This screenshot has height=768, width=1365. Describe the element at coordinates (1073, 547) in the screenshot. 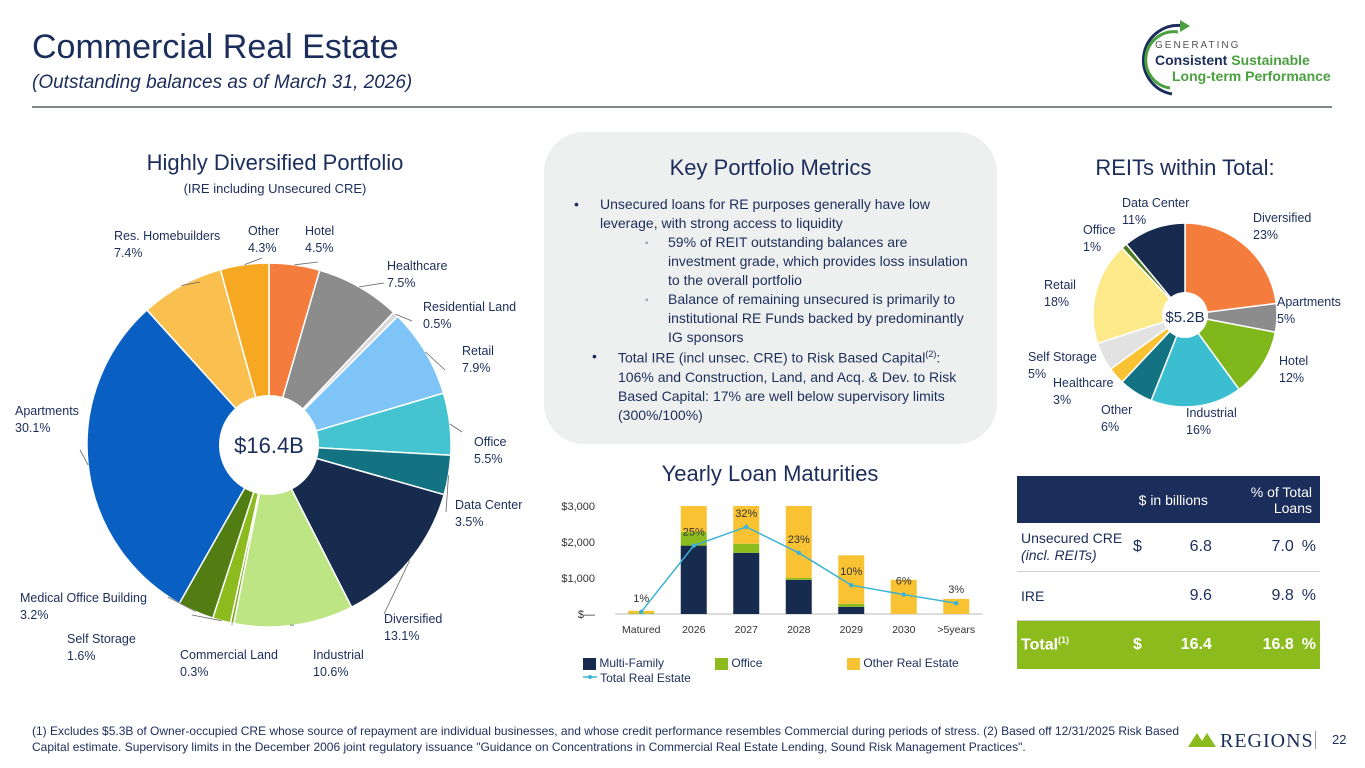

I see `table-row-label: Unsecured CRE (incl. REITs)` at that location.